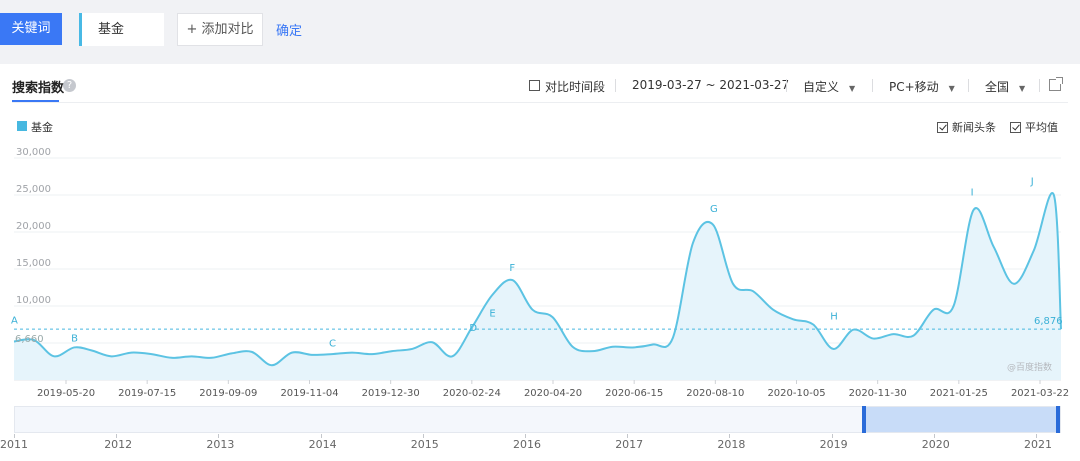 Image resolution: width=1080 pixels, height=461 pixels. What do you see at coordinates (33, 152) in the screenshot?
I see `y-tick-label: 30,000` at bounding box center [33, 152].